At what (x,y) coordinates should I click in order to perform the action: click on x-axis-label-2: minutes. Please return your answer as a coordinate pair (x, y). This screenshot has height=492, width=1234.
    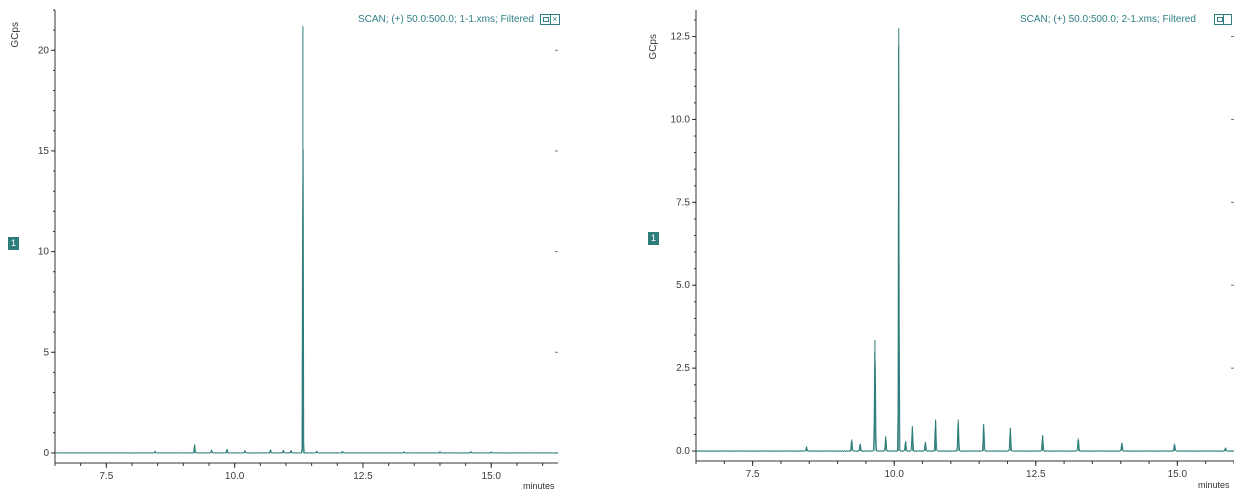
    Looking at the image, I should click on (1214, 485).